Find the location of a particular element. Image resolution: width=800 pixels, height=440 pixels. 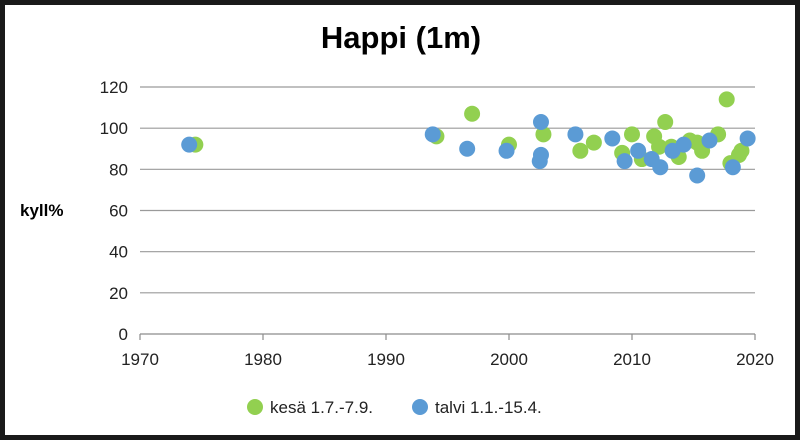

y-tick-label: 0 is located at coordinates (123, 334).